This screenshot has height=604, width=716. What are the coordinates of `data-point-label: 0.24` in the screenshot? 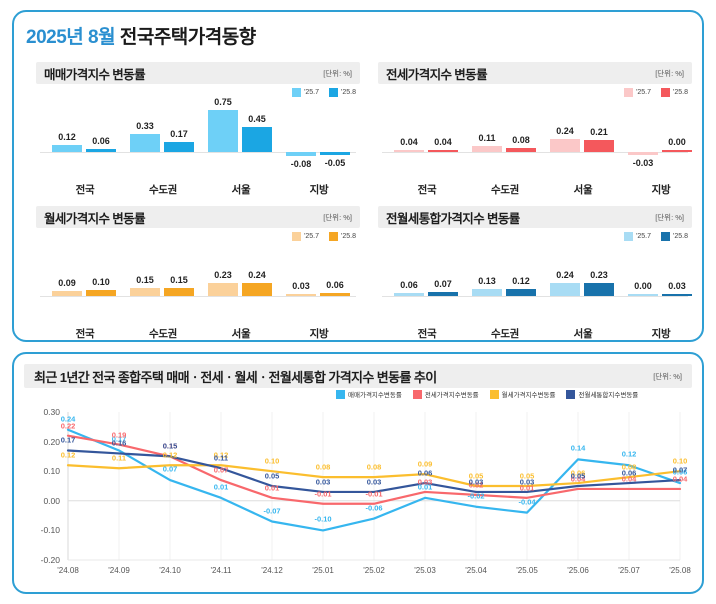 It's located at (68, 419).